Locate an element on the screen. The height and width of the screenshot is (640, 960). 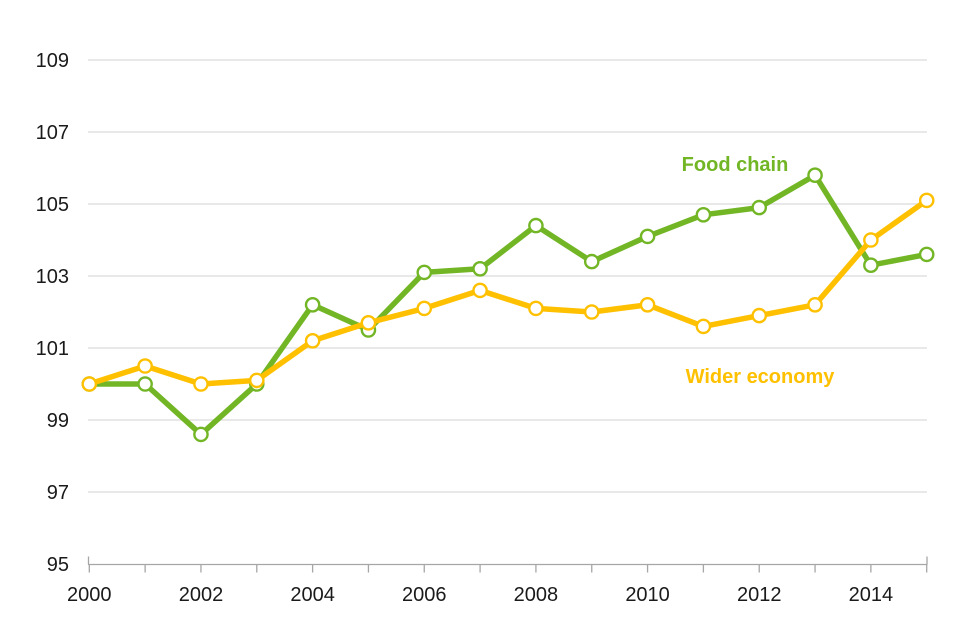
x-axis-label: 2004 is located at coordinates (312, 595).